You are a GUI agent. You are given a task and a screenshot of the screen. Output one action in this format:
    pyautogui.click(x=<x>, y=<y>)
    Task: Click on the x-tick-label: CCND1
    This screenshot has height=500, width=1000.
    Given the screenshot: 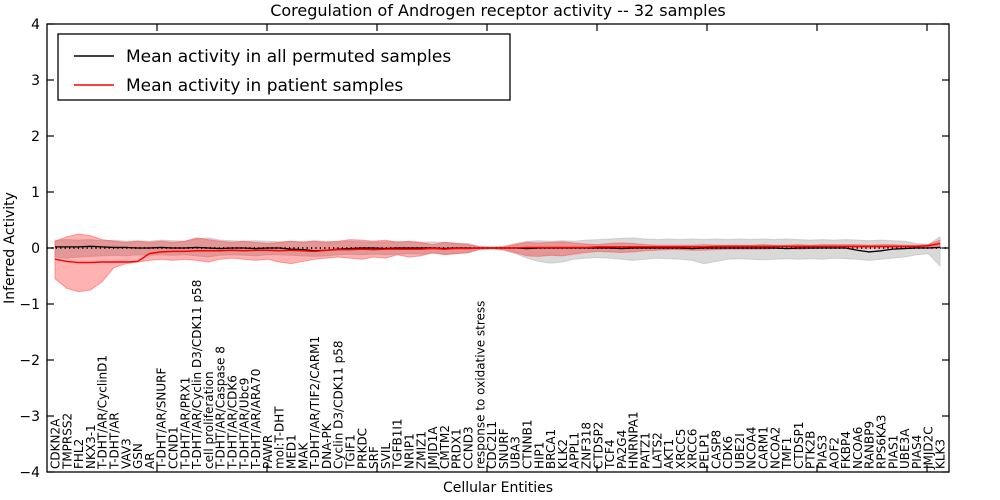 What is the action you would take?
    pyautogui.click(x=174, y=447)
    